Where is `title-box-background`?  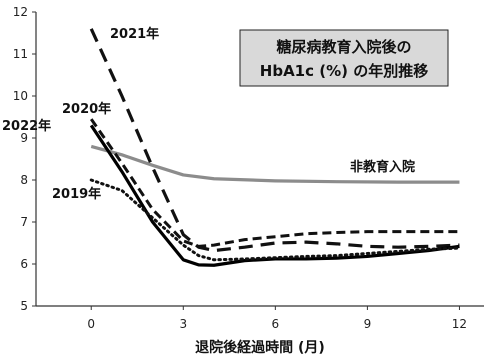 title-box-background is located at coordinates (344, 58).